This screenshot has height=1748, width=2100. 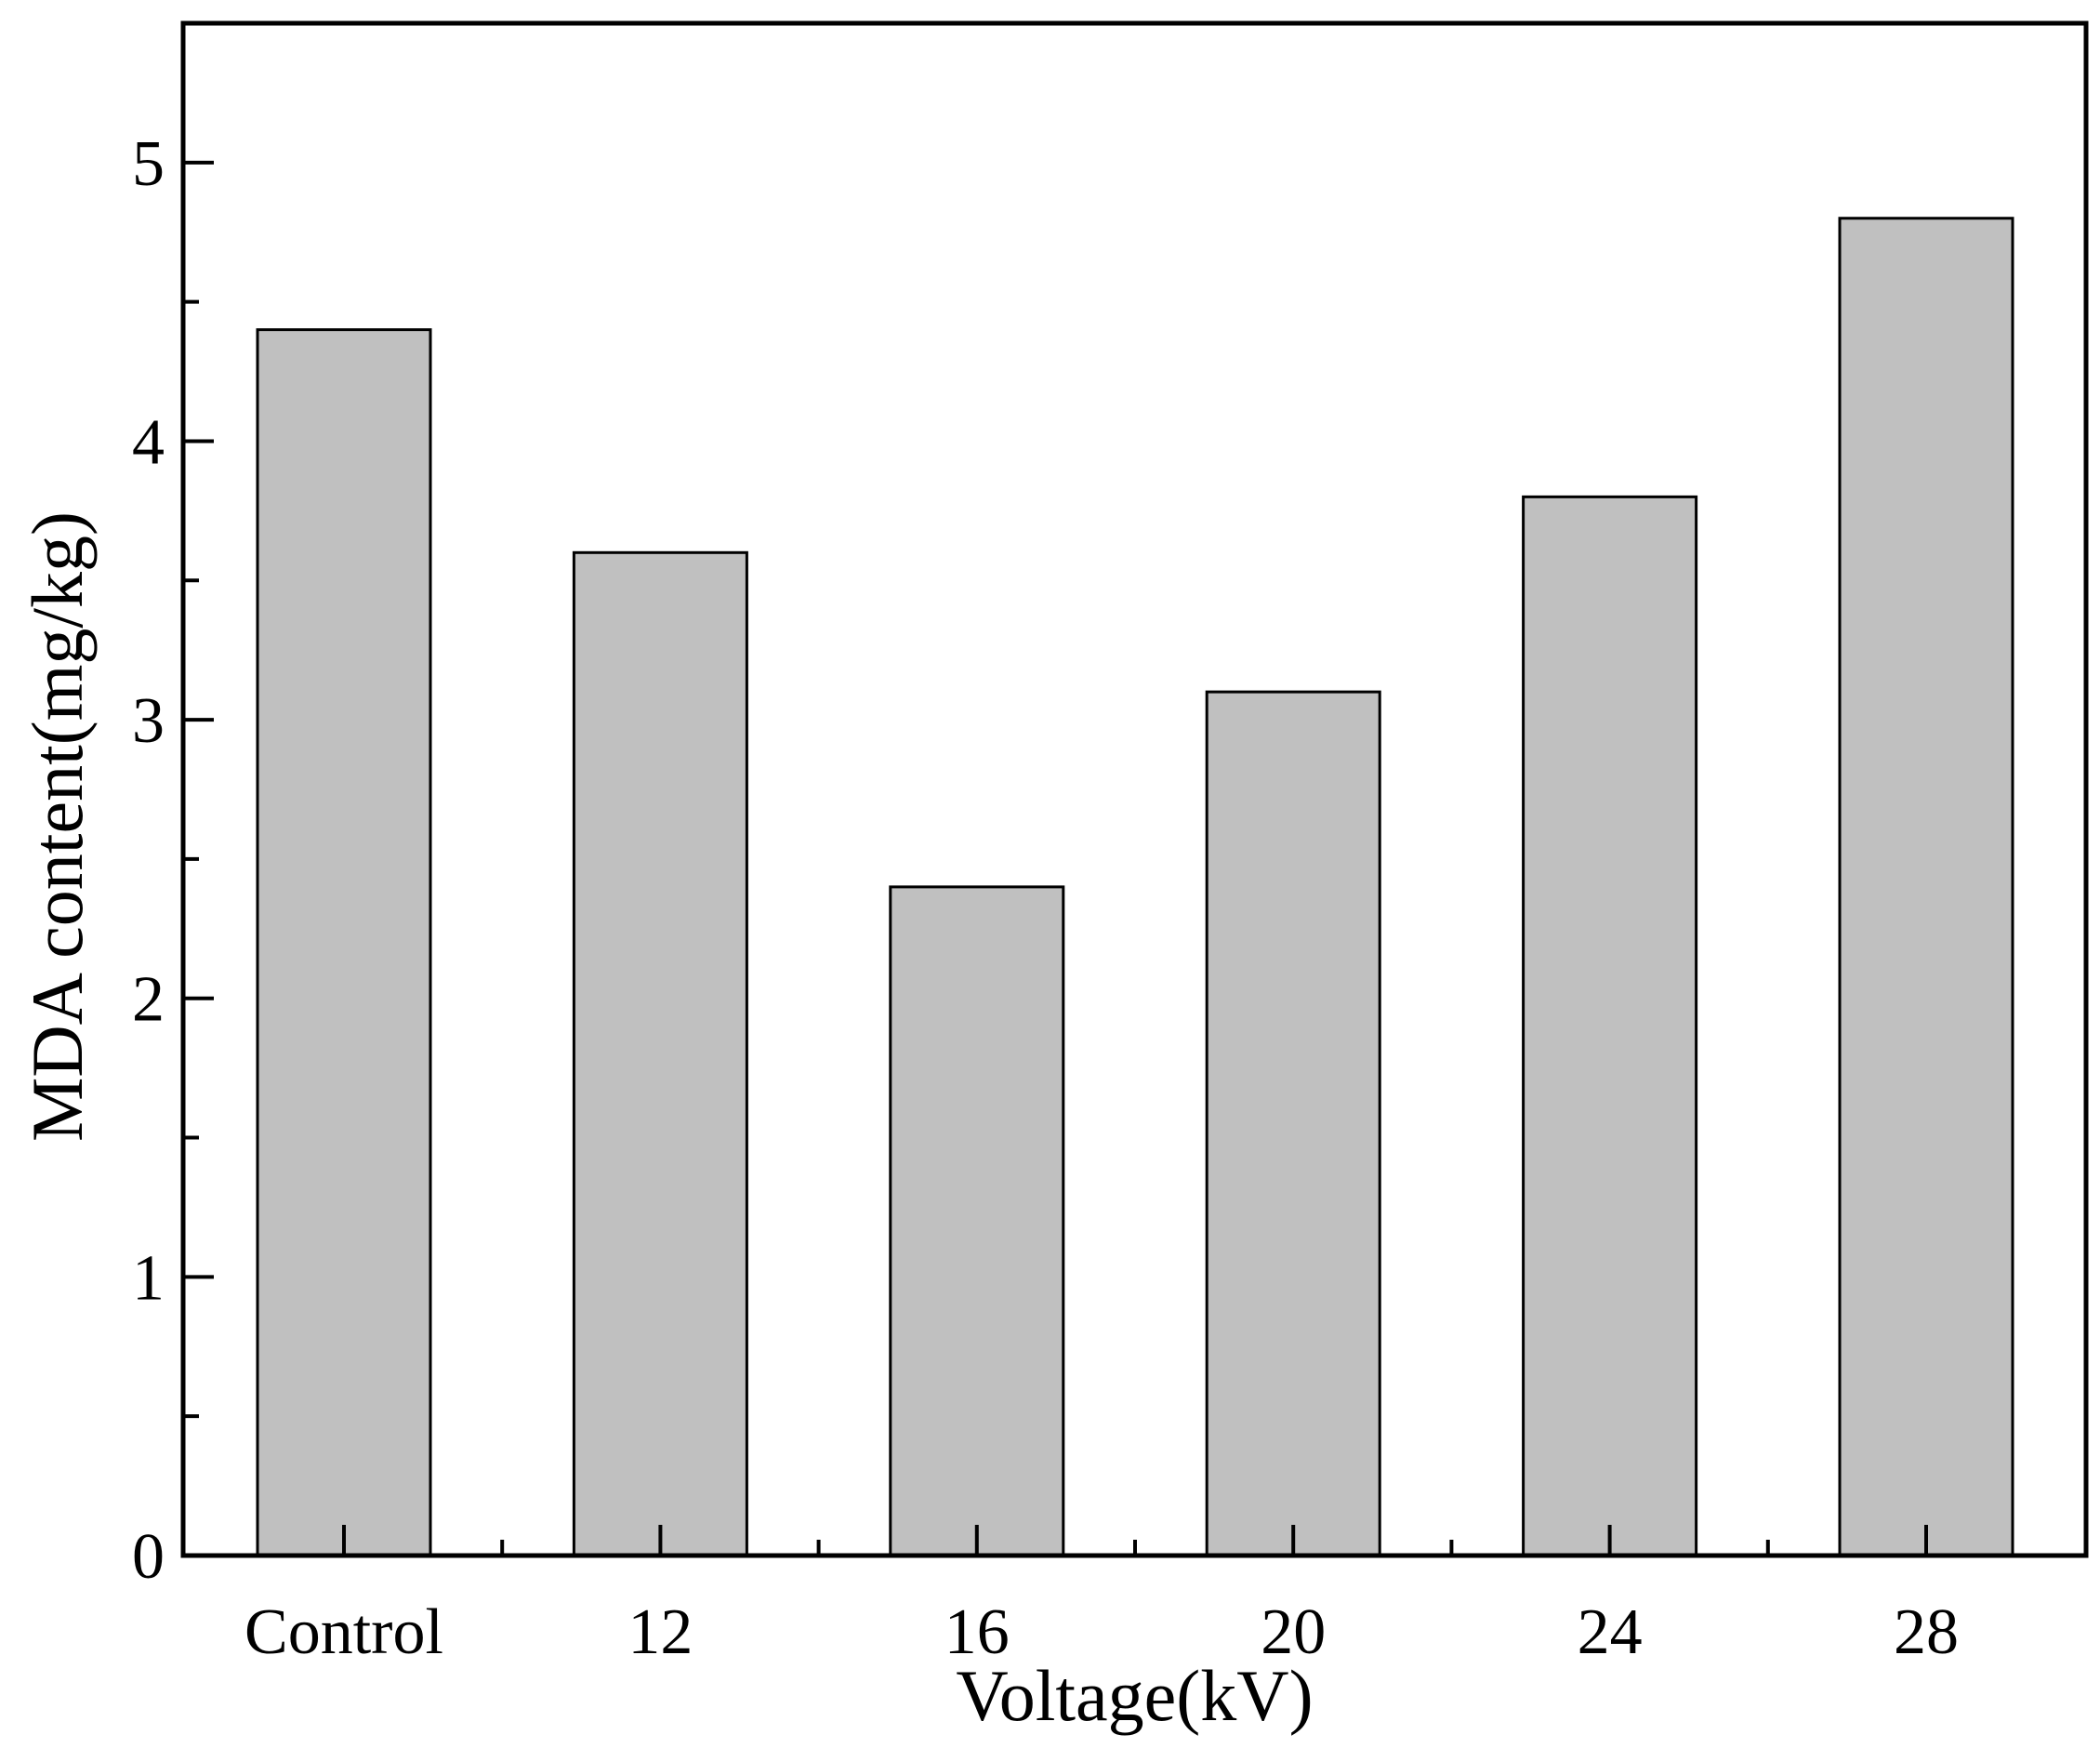 I want to click on y-tick-label: 2, so click(x=148, y=1000).